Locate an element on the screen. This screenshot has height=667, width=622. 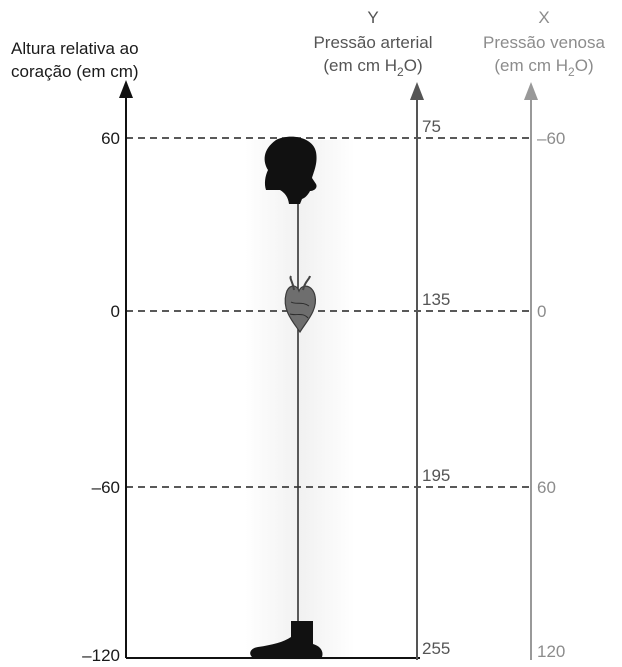
x-axis-arrow-icon is located at coordinates (531, 91).